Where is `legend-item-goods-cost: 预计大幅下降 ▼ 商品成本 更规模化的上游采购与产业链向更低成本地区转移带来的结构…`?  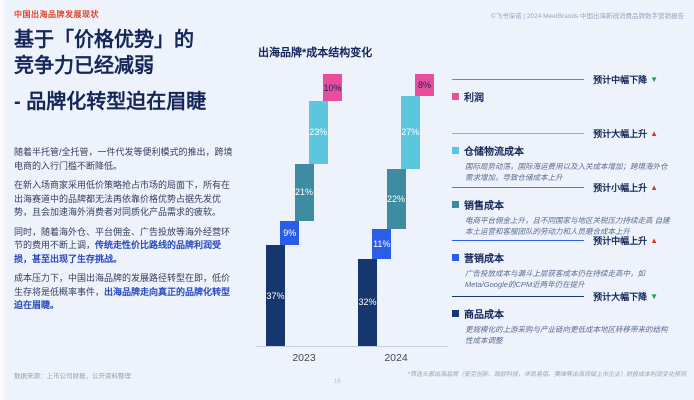 legend-item-goods-cost: 预计大幅下降 ▼ 商品成本 更规模化的上游采购与产业链向更低成本地区转移带来的结构… is located at coordinates (570, 318).